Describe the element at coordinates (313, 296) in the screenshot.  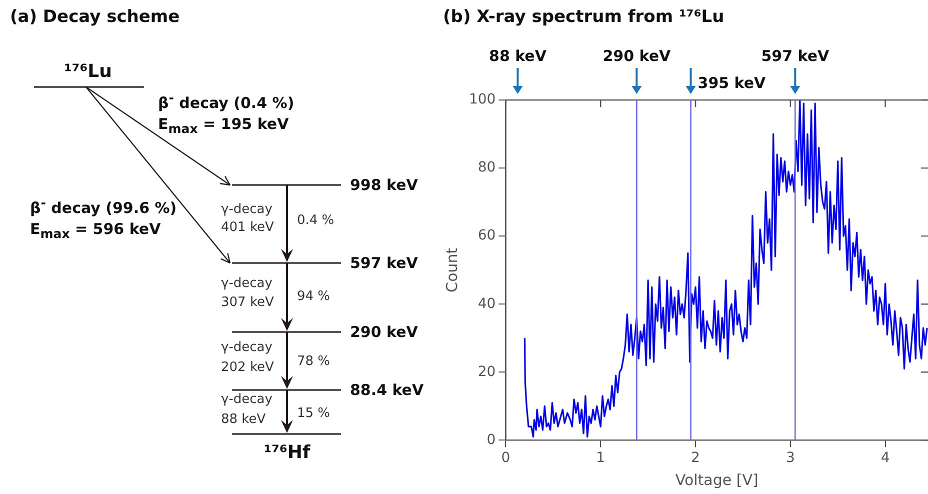
I see `text: 94 %` at that location.